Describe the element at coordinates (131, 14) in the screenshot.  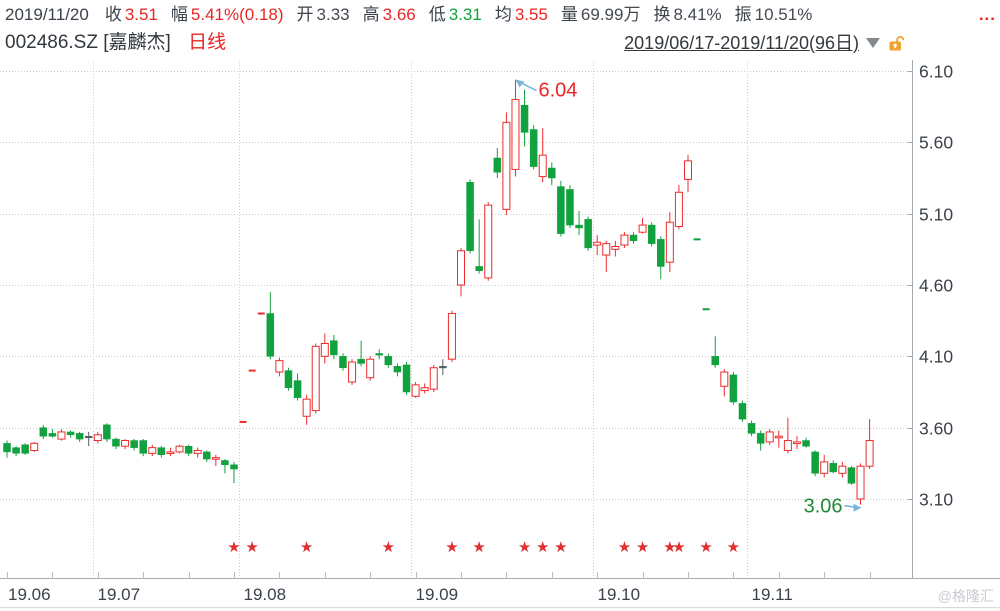
I see `info-field: 收 3.51` at that location.